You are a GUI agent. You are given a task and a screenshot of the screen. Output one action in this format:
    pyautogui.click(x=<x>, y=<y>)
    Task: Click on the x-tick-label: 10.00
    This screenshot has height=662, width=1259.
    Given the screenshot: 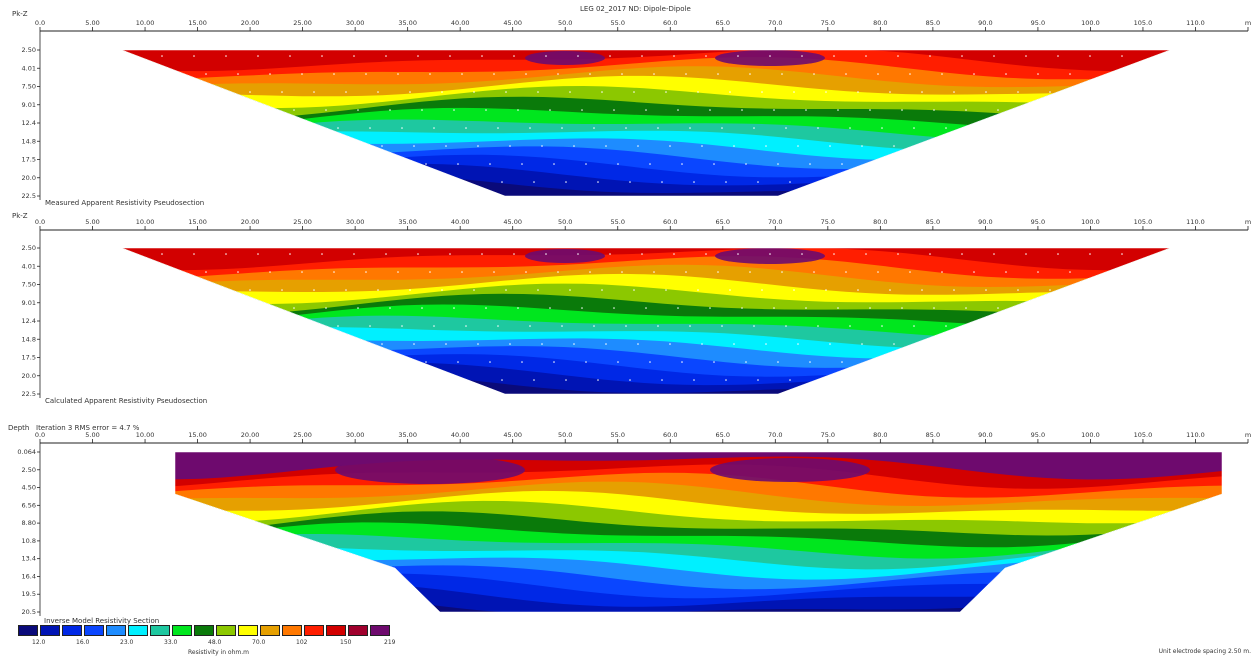 What is the action you would take?
    pyautogui.click(x=145, y=435)
    